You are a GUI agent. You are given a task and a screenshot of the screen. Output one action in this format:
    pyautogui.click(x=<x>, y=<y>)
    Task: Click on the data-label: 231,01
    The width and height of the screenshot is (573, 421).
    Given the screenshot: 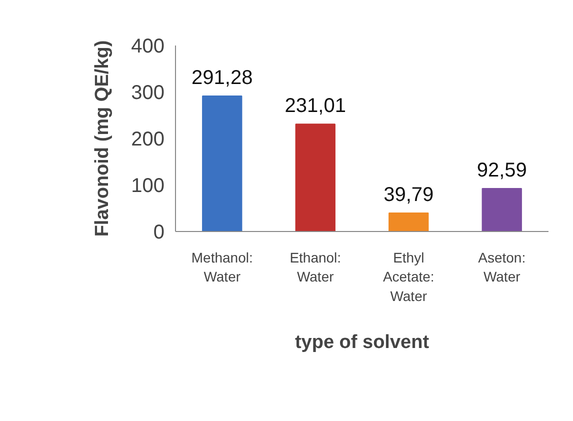 What is the action you would take?
    pyautogui.click(x=315, y=106)
    